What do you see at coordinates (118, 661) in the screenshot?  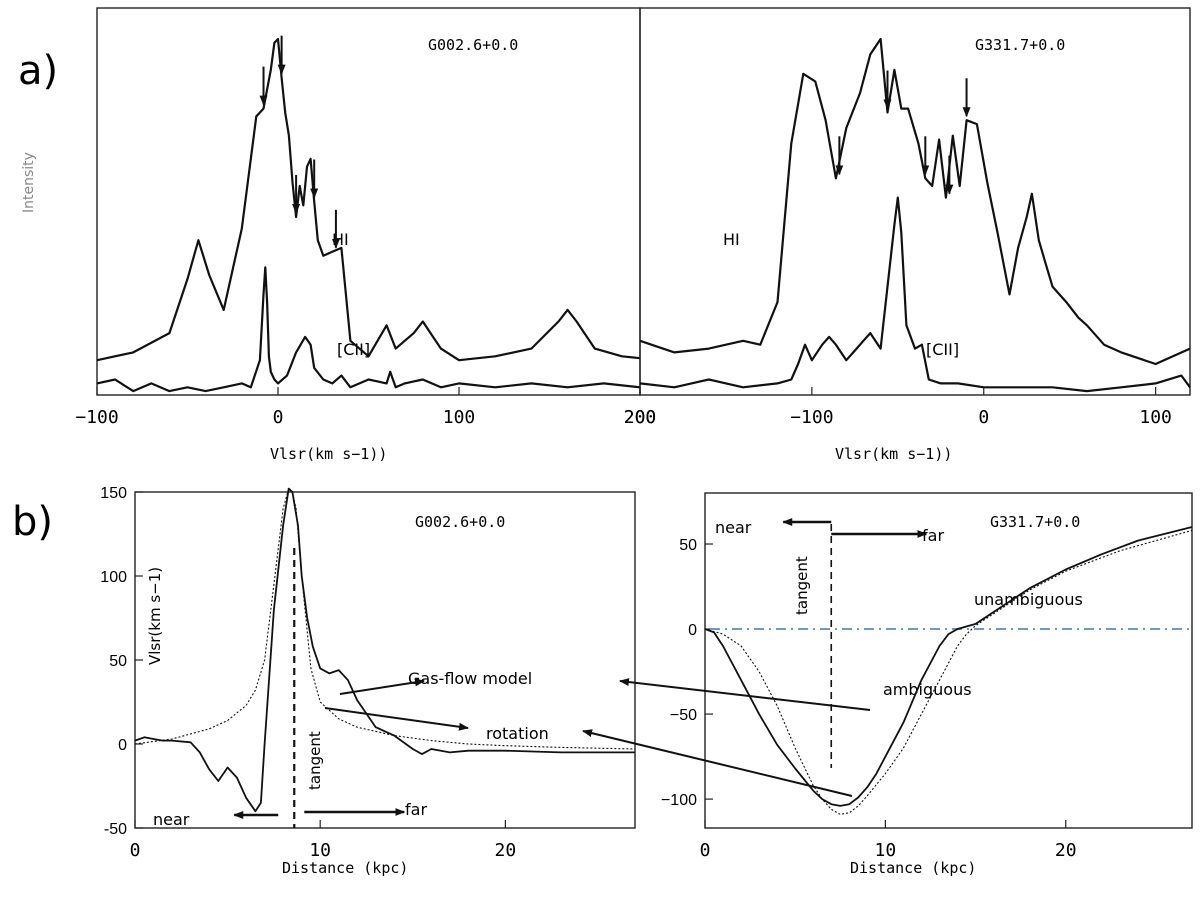 I see `y-tick-label-b-left: 50` at bounding box center [118, 661].